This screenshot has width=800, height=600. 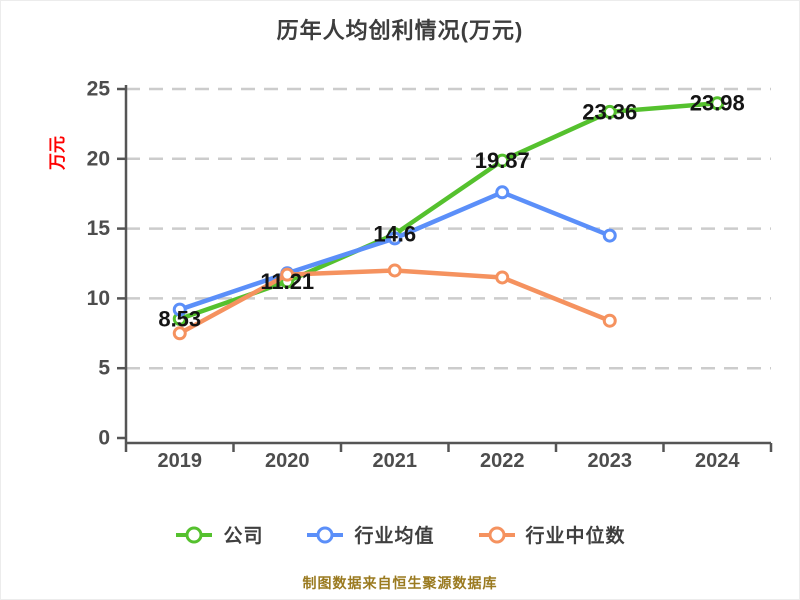 I want to click on series-0-point-2024, so click(x=717, y=103).